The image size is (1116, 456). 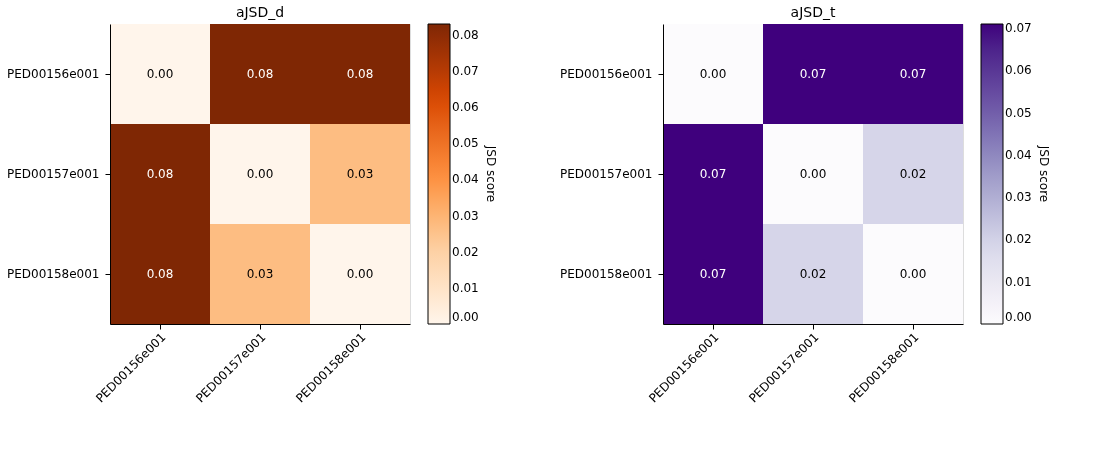 What do you see at coordinates (260, 12) in the screenshot?
I see `chart-title: aJSD_d` at bounding box center [260, 12].